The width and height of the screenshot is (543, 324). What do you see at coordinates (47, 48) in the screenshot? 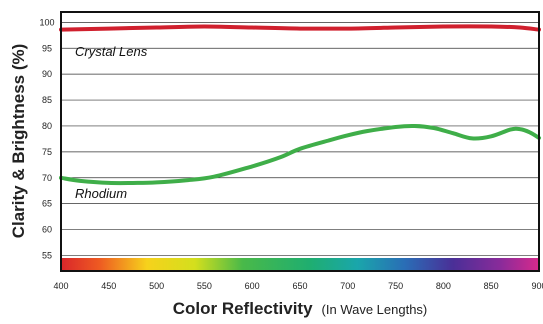
I see `y-tick-label: 95` at bounding box center [47, 48].